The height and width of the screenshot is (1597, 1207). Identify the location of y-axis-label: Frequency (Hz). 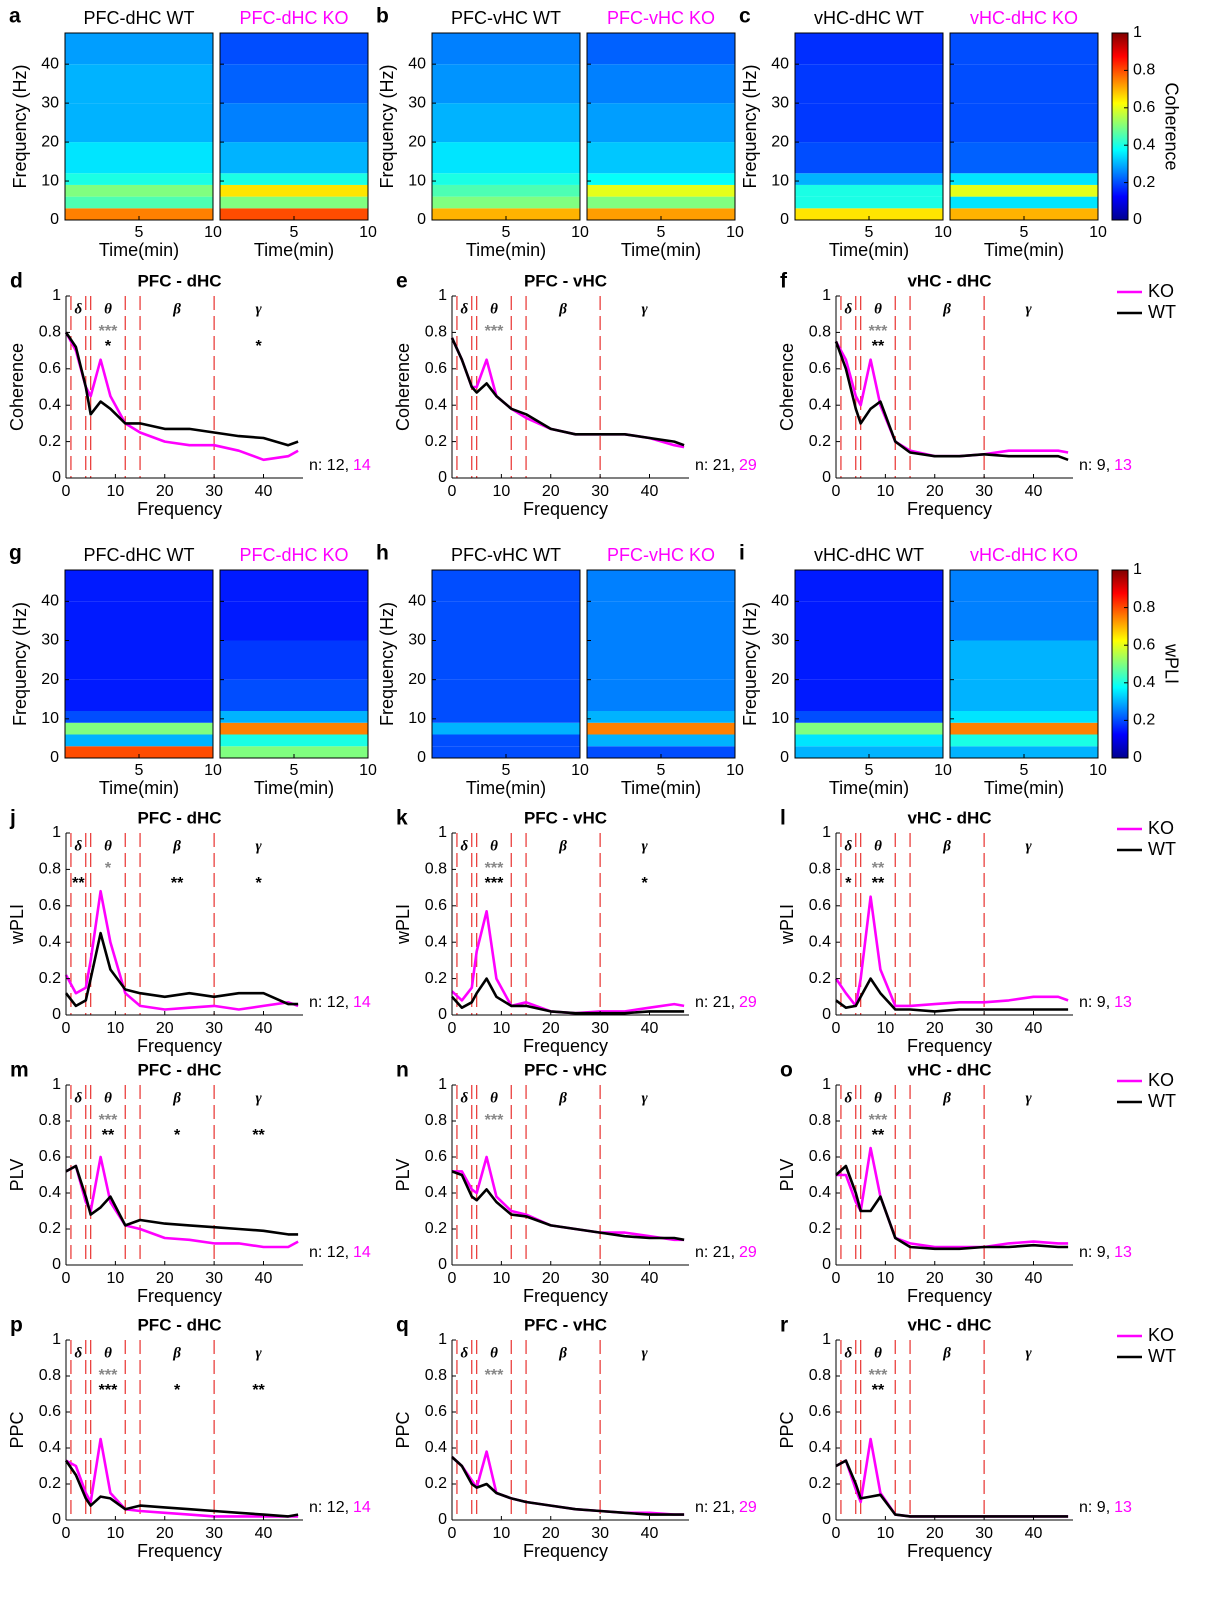
(387, 126).